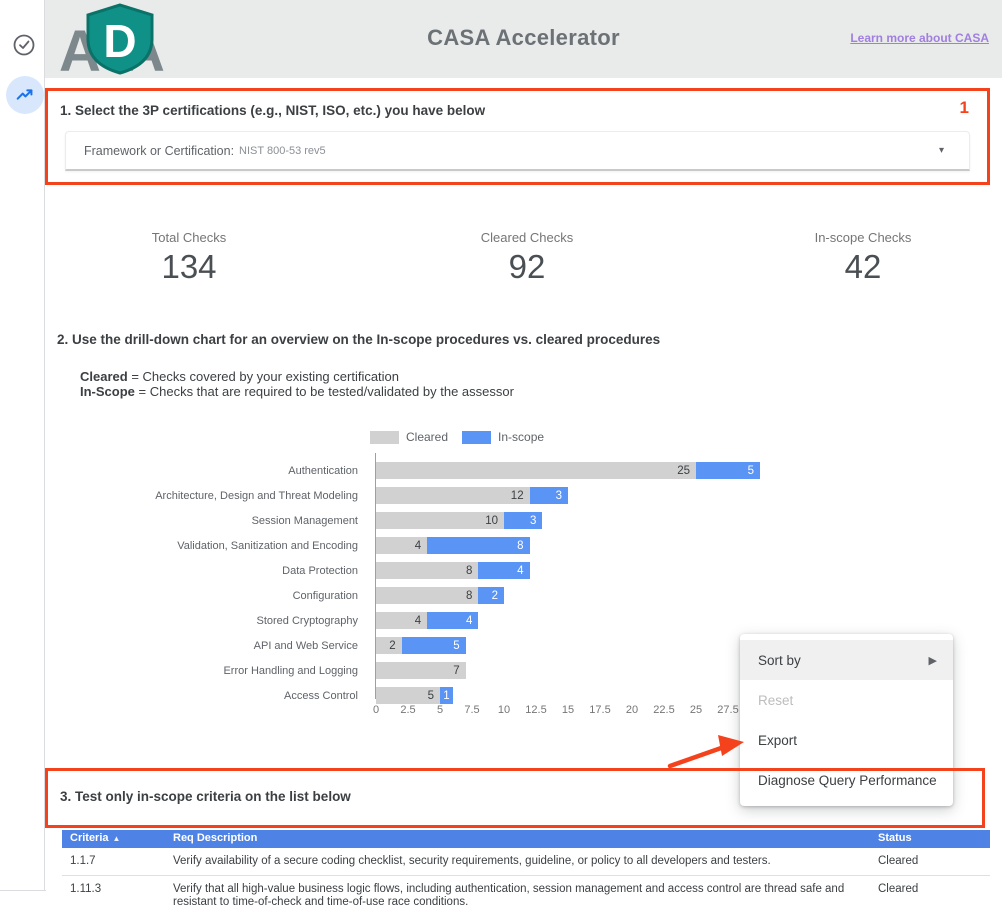 Image resolution: width=1002 pixels, height=916 pixels. What do you see at coordinates (919, 38) in the screenshot?
I see `learn-more-link: Learn more about CASA` at bounding box center [919, 38].